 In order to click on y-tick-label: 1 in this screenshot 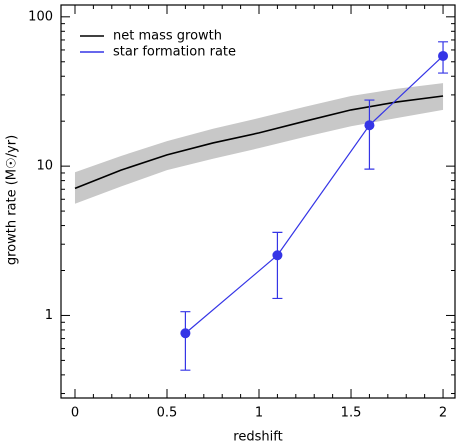, I will do `click(49, 315)`.